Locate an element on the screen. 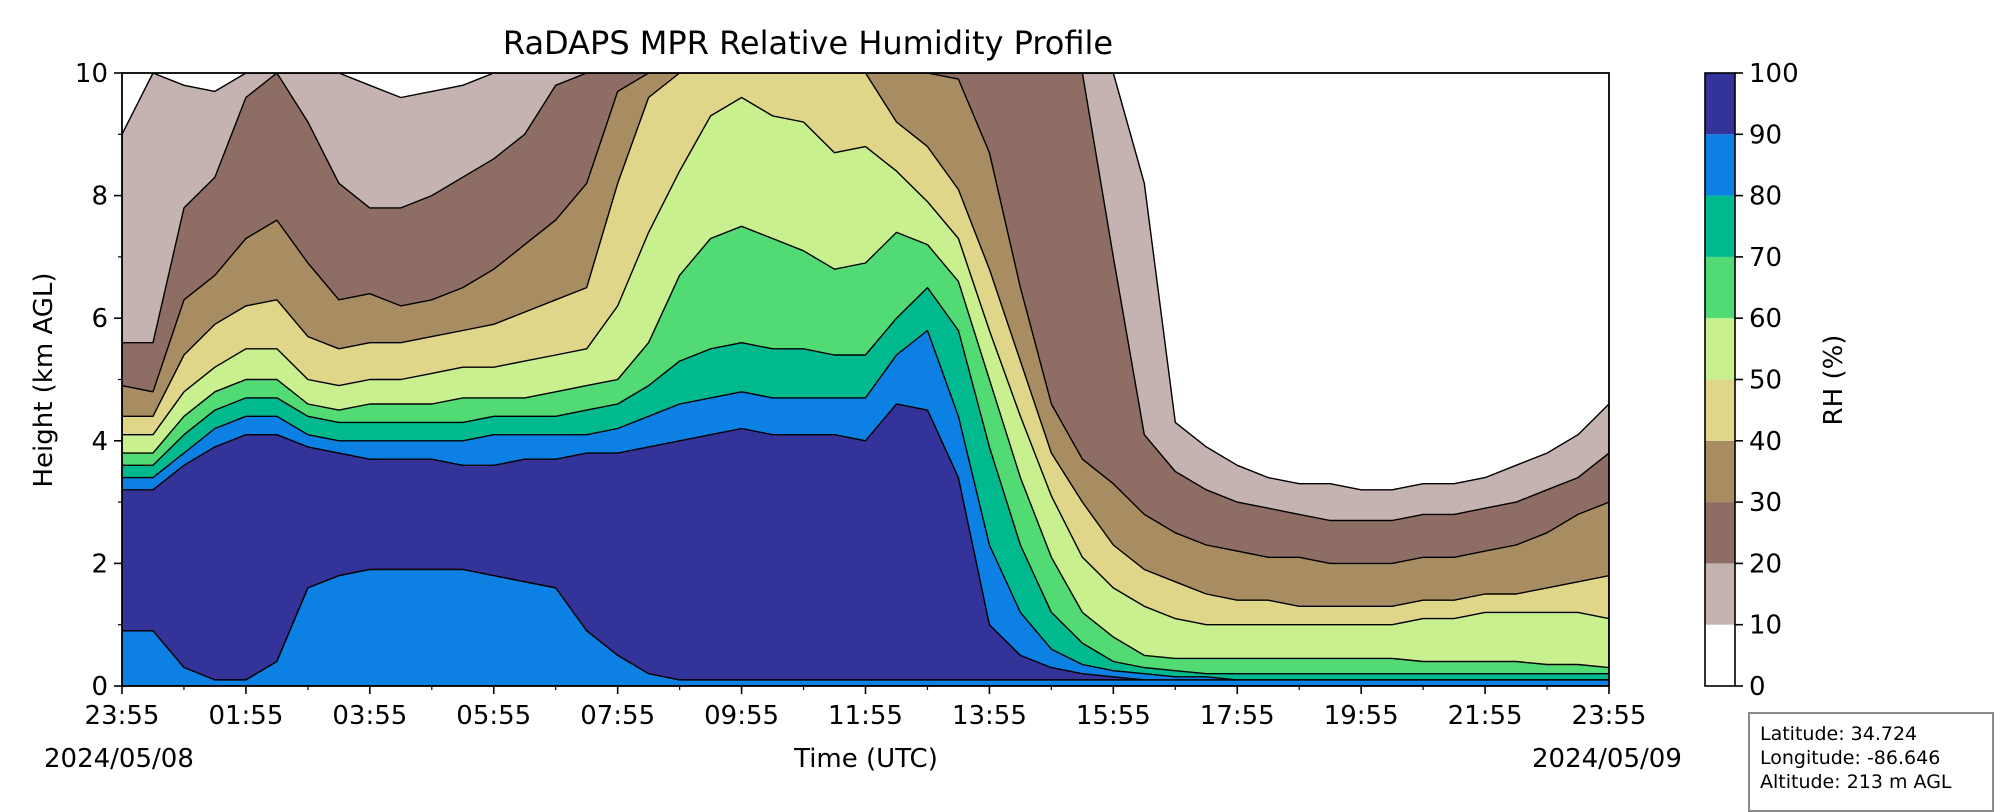  y-tick-label: 2 is located at coordinates (99, 564).